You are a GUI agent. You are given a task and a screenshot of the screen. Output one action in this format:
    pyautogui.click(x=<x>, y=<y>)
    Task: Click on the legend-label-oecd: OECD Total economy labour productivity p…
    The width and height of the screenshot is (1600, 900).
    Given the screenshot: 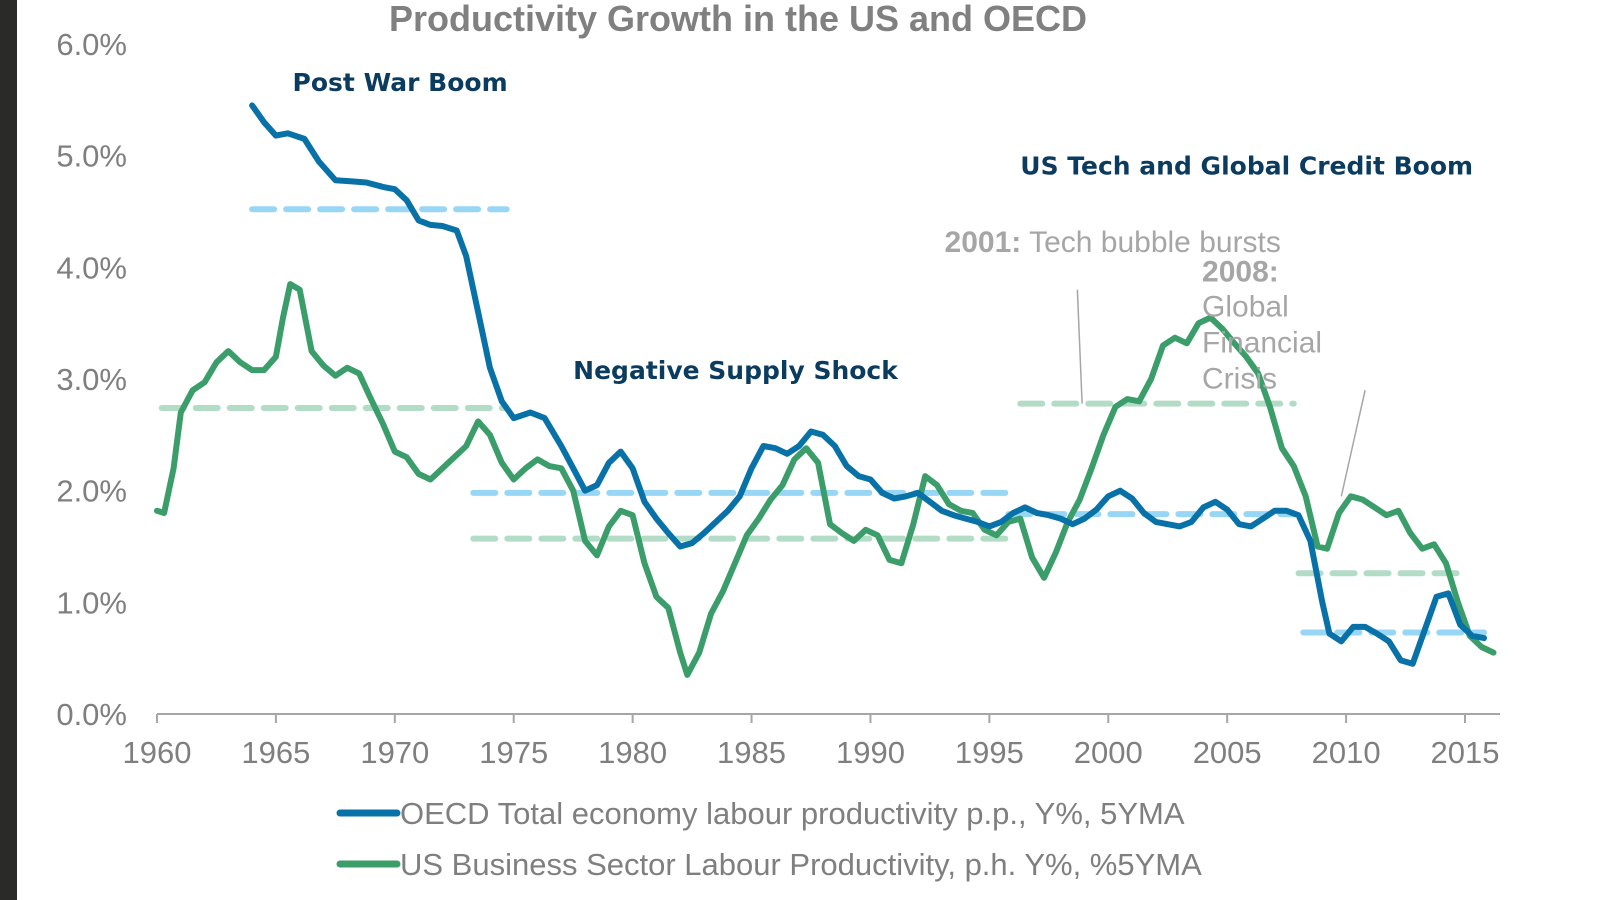 What is the action you would take?
    pyautogui.click(x=792, y=813)
    